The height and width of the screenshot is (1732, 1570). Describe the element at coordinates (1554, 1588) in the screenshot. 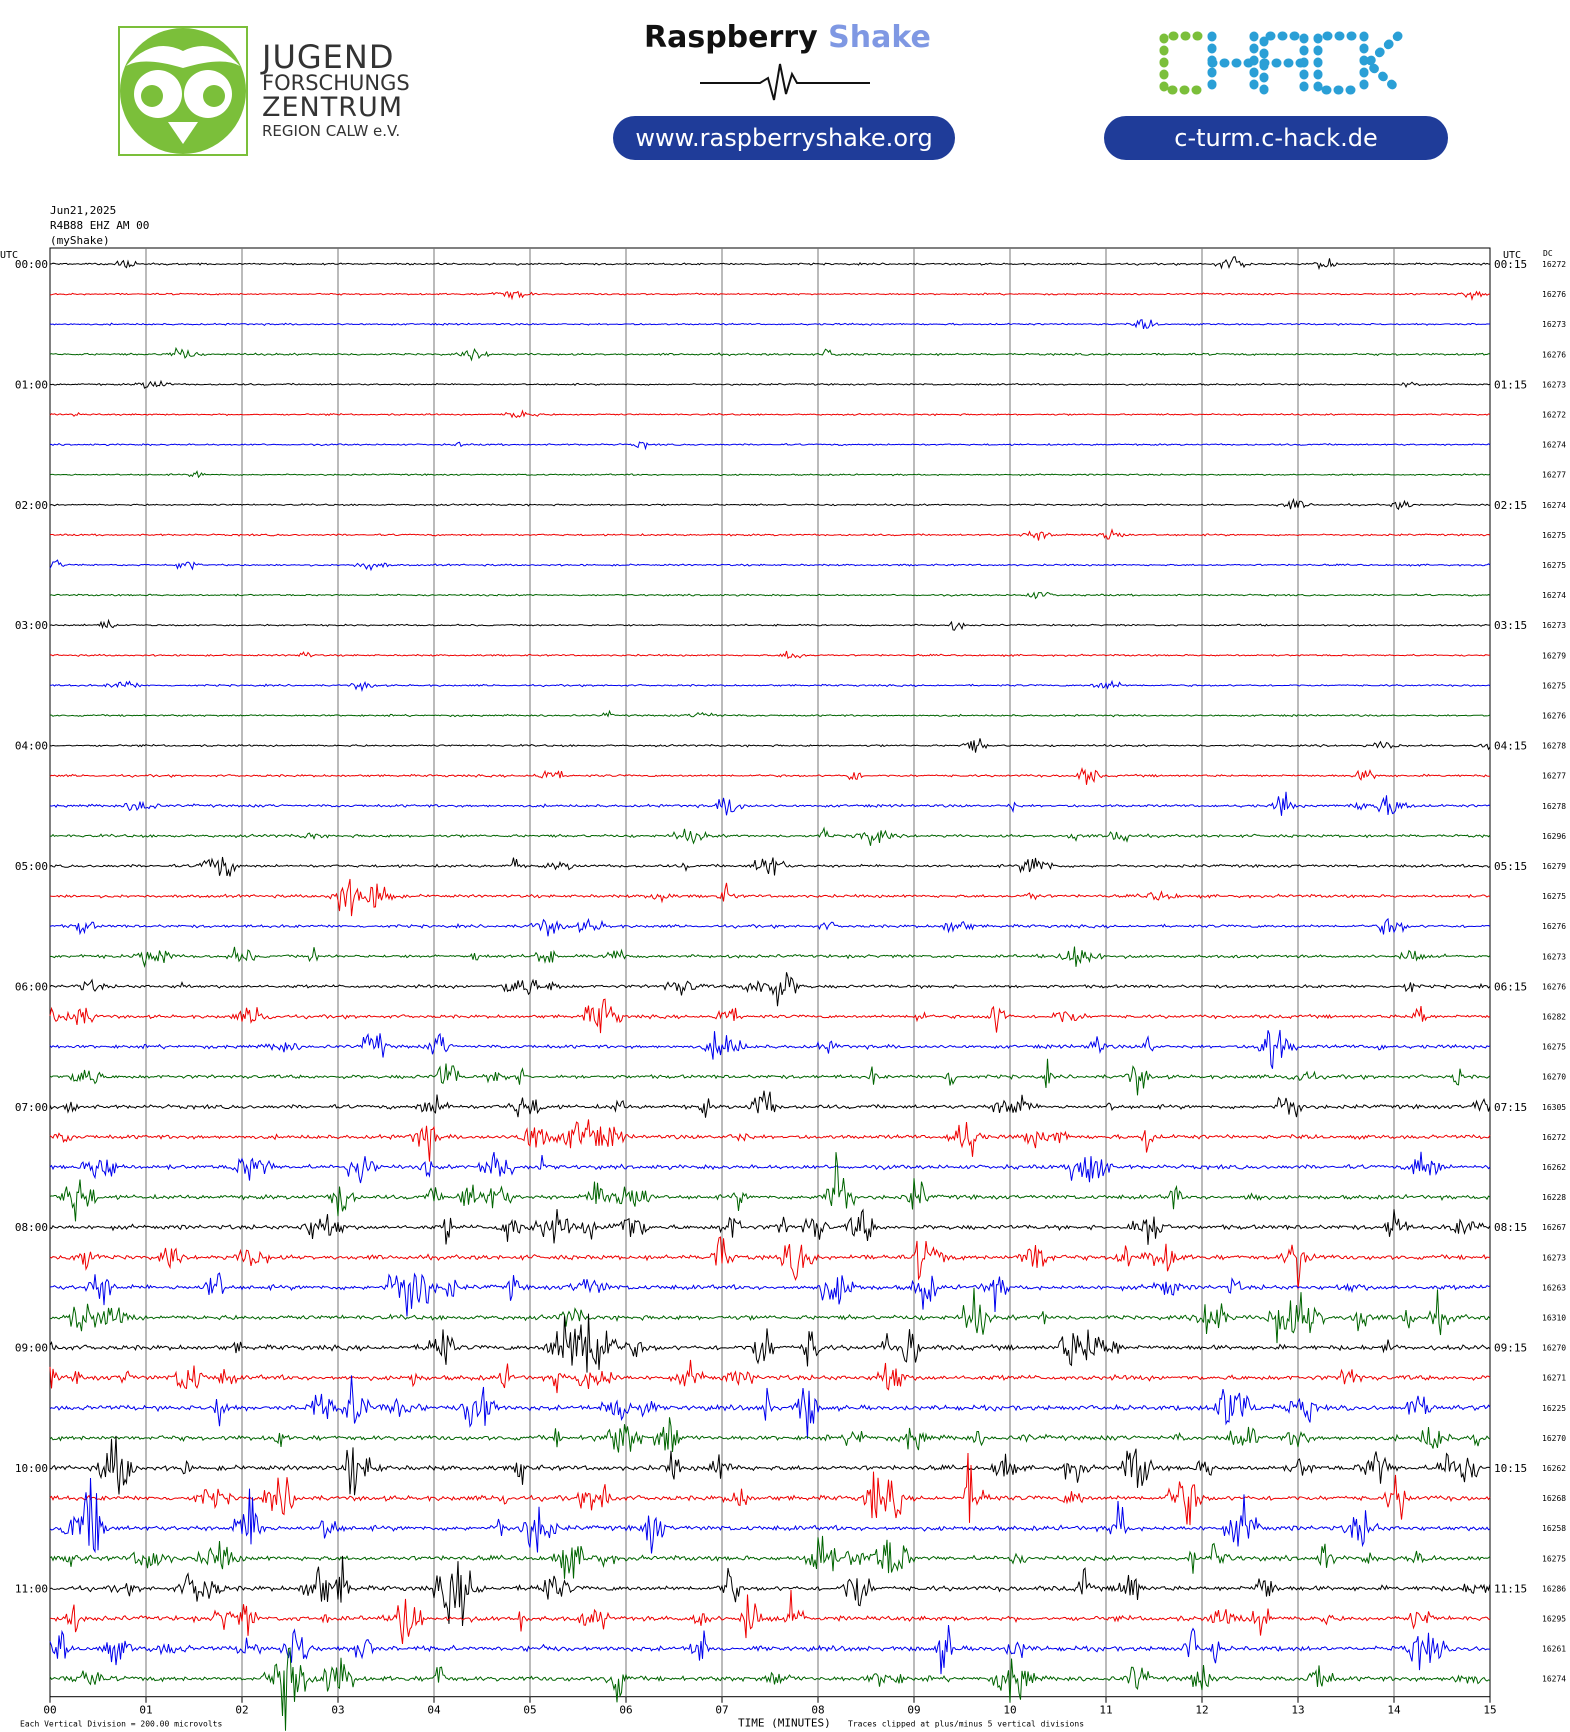

I see `dc-value-label: 16286` at that location.